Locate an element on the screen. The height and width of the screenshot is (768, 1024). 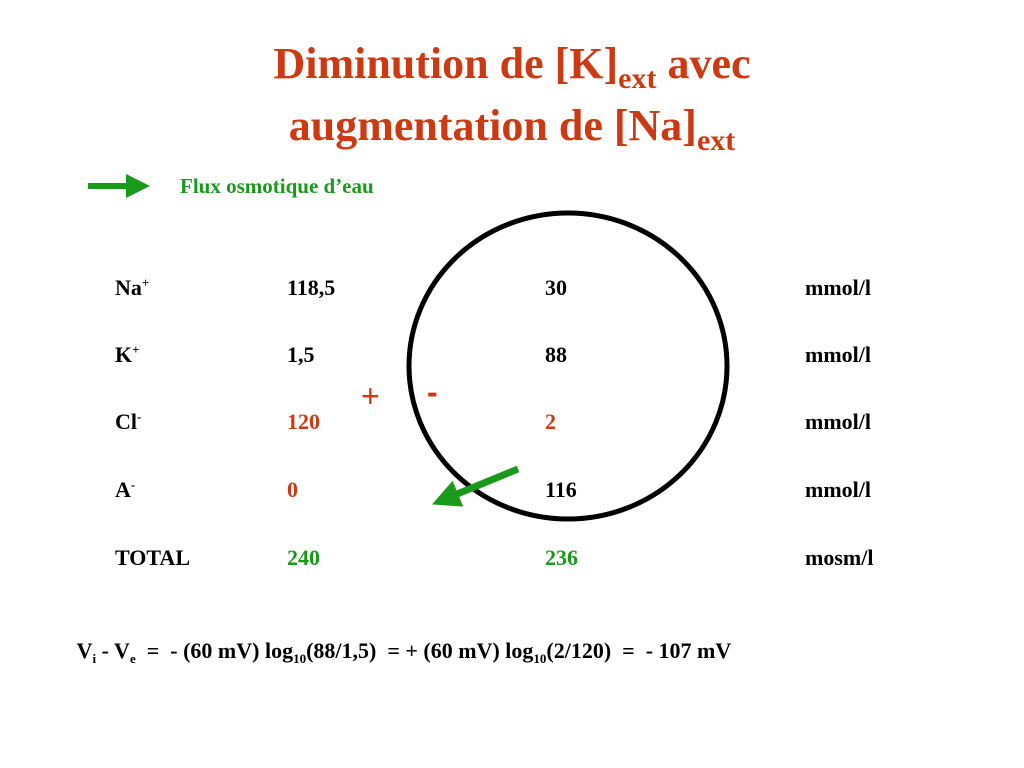
ion-name: TOTAL is located at coordinates (152, 557).